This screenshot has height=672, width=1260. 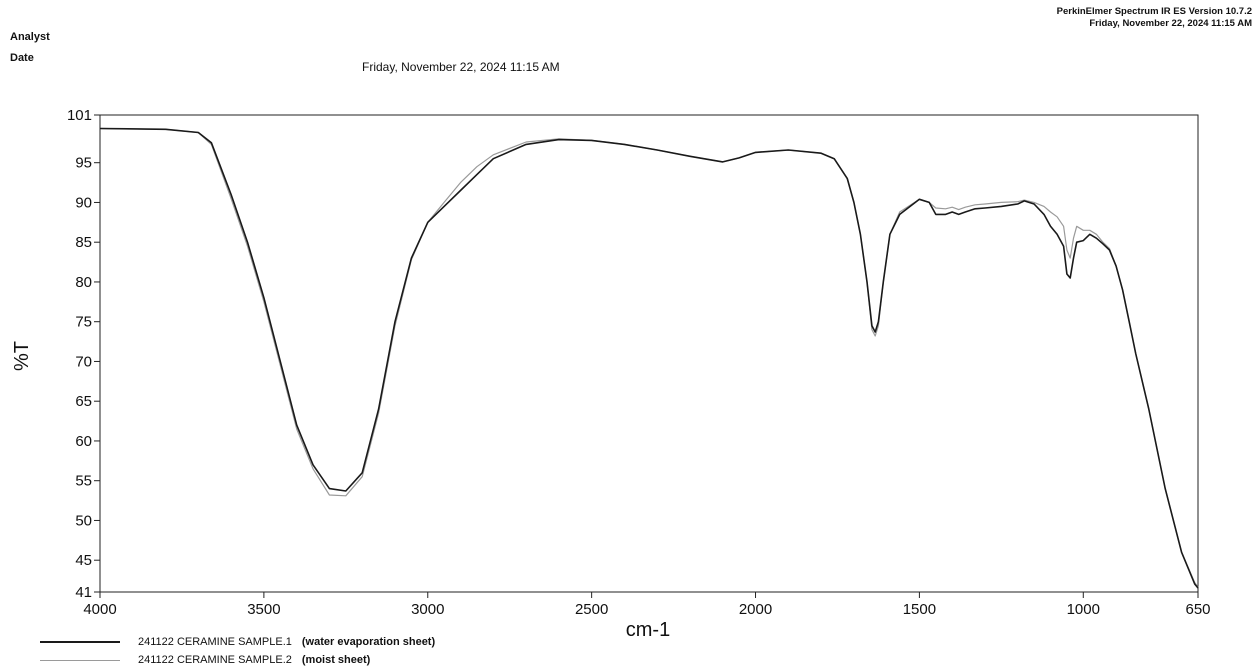 I want to click on y-tick-label-95: 95, so click(x=83, y=163).